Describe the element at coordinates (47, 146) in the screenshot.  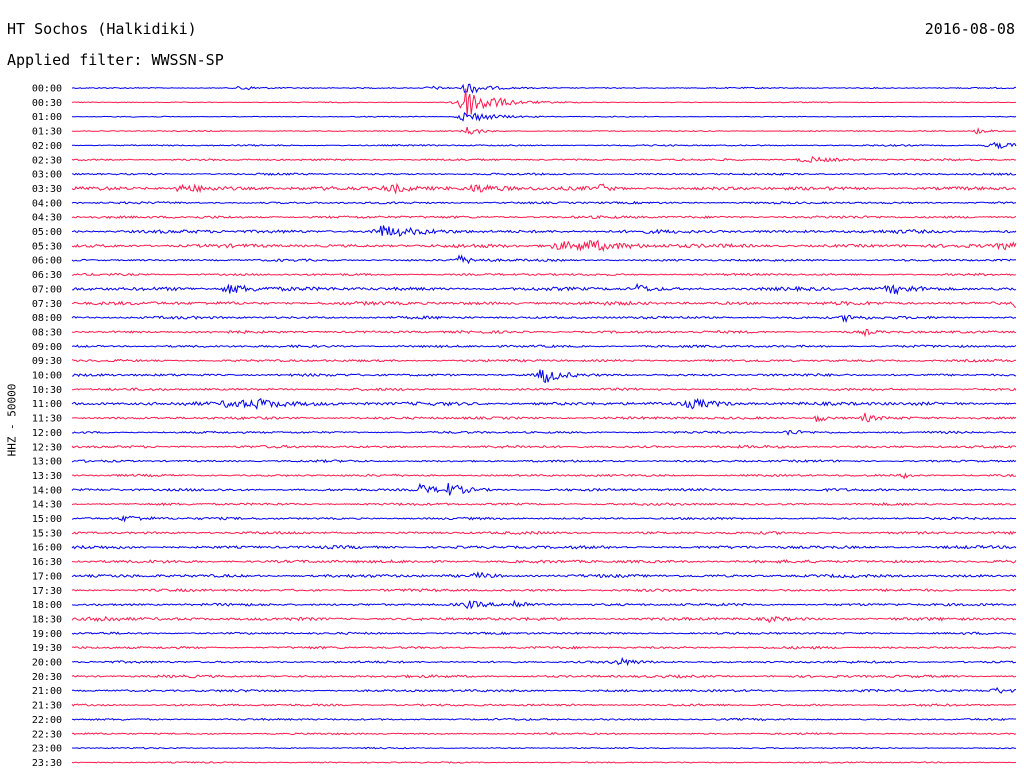
I see `row-time-label: 02:00` at that location.